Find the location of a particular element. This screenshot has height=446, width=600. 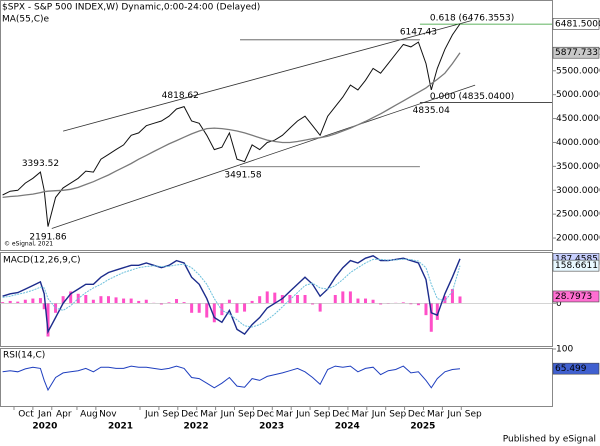

ma-legend: MA(55,C)e is located at coordinates (26, 20).